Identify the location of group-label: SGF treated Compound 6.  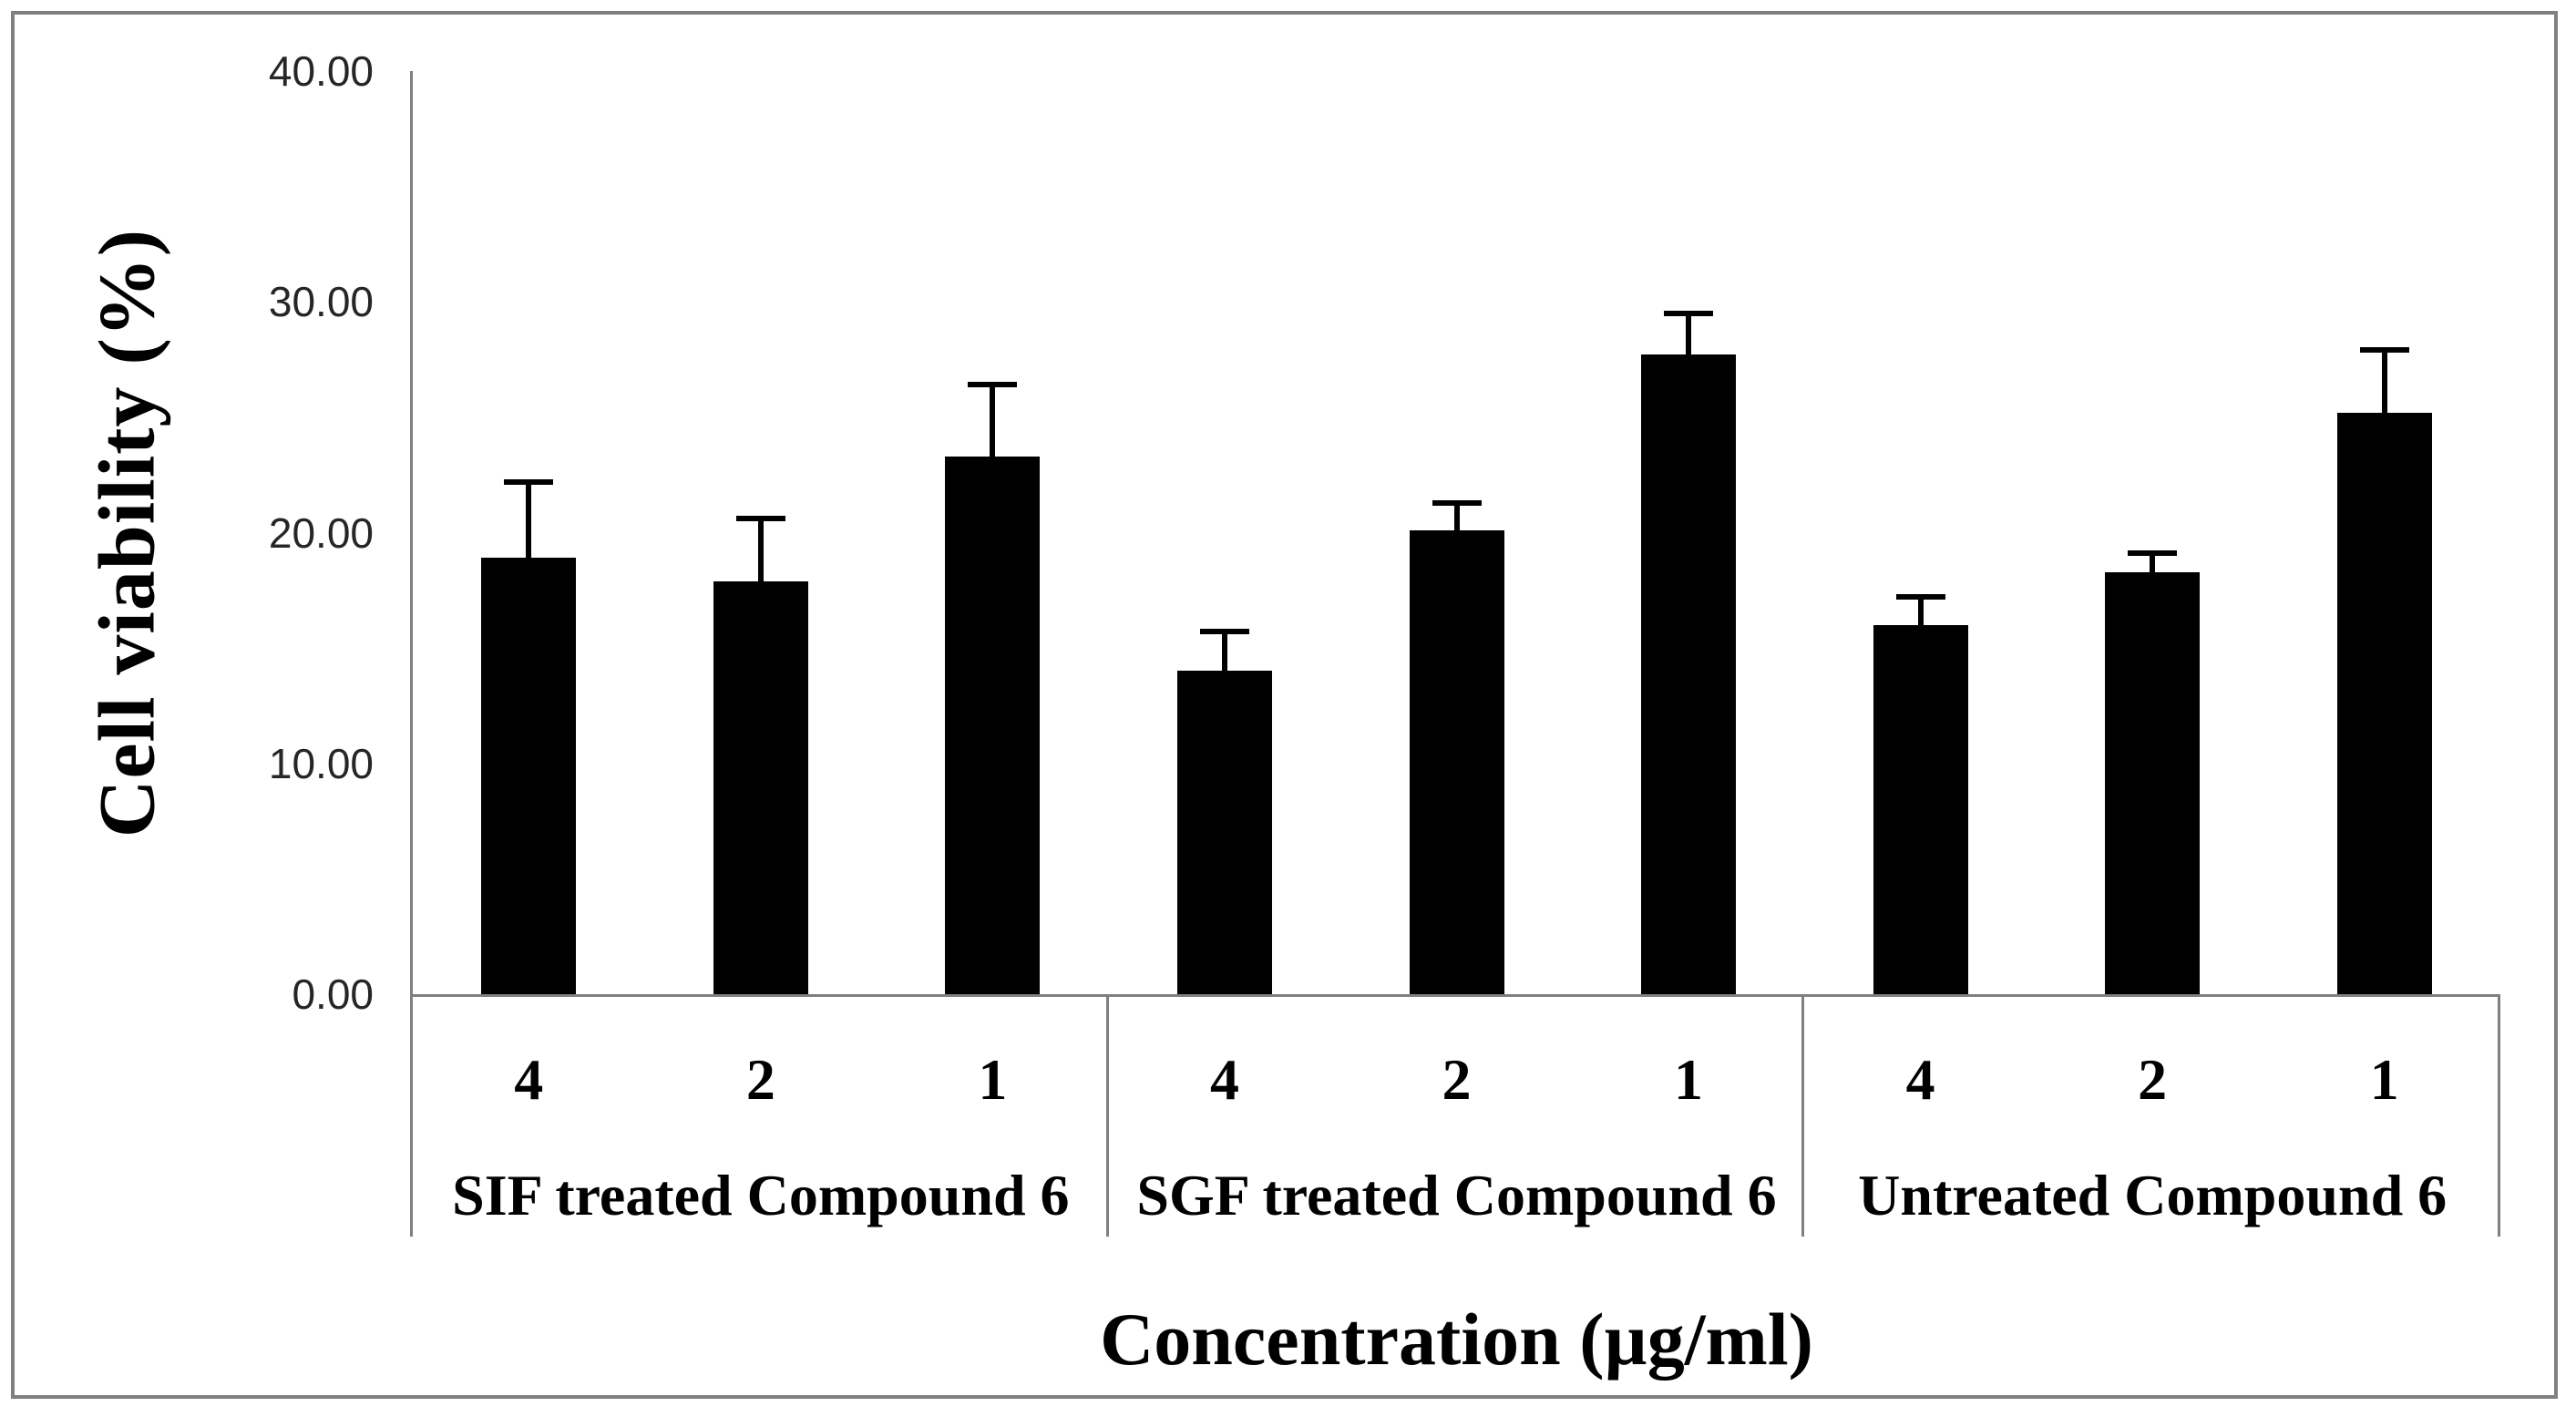
(1457, 1195).